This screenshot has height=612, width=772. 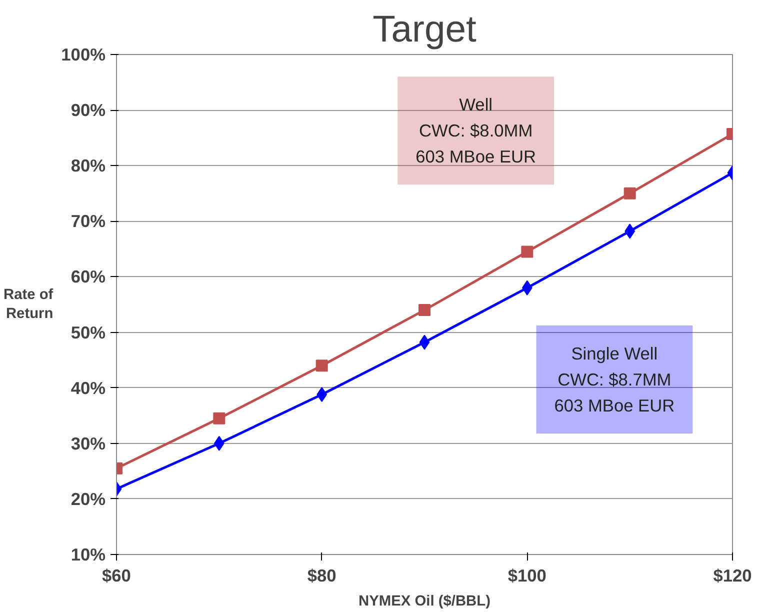 What do you see at coordinates (88, 388) in the screenshot?
I see `y-tick-label: 40%` at bounding box center [88, 388].